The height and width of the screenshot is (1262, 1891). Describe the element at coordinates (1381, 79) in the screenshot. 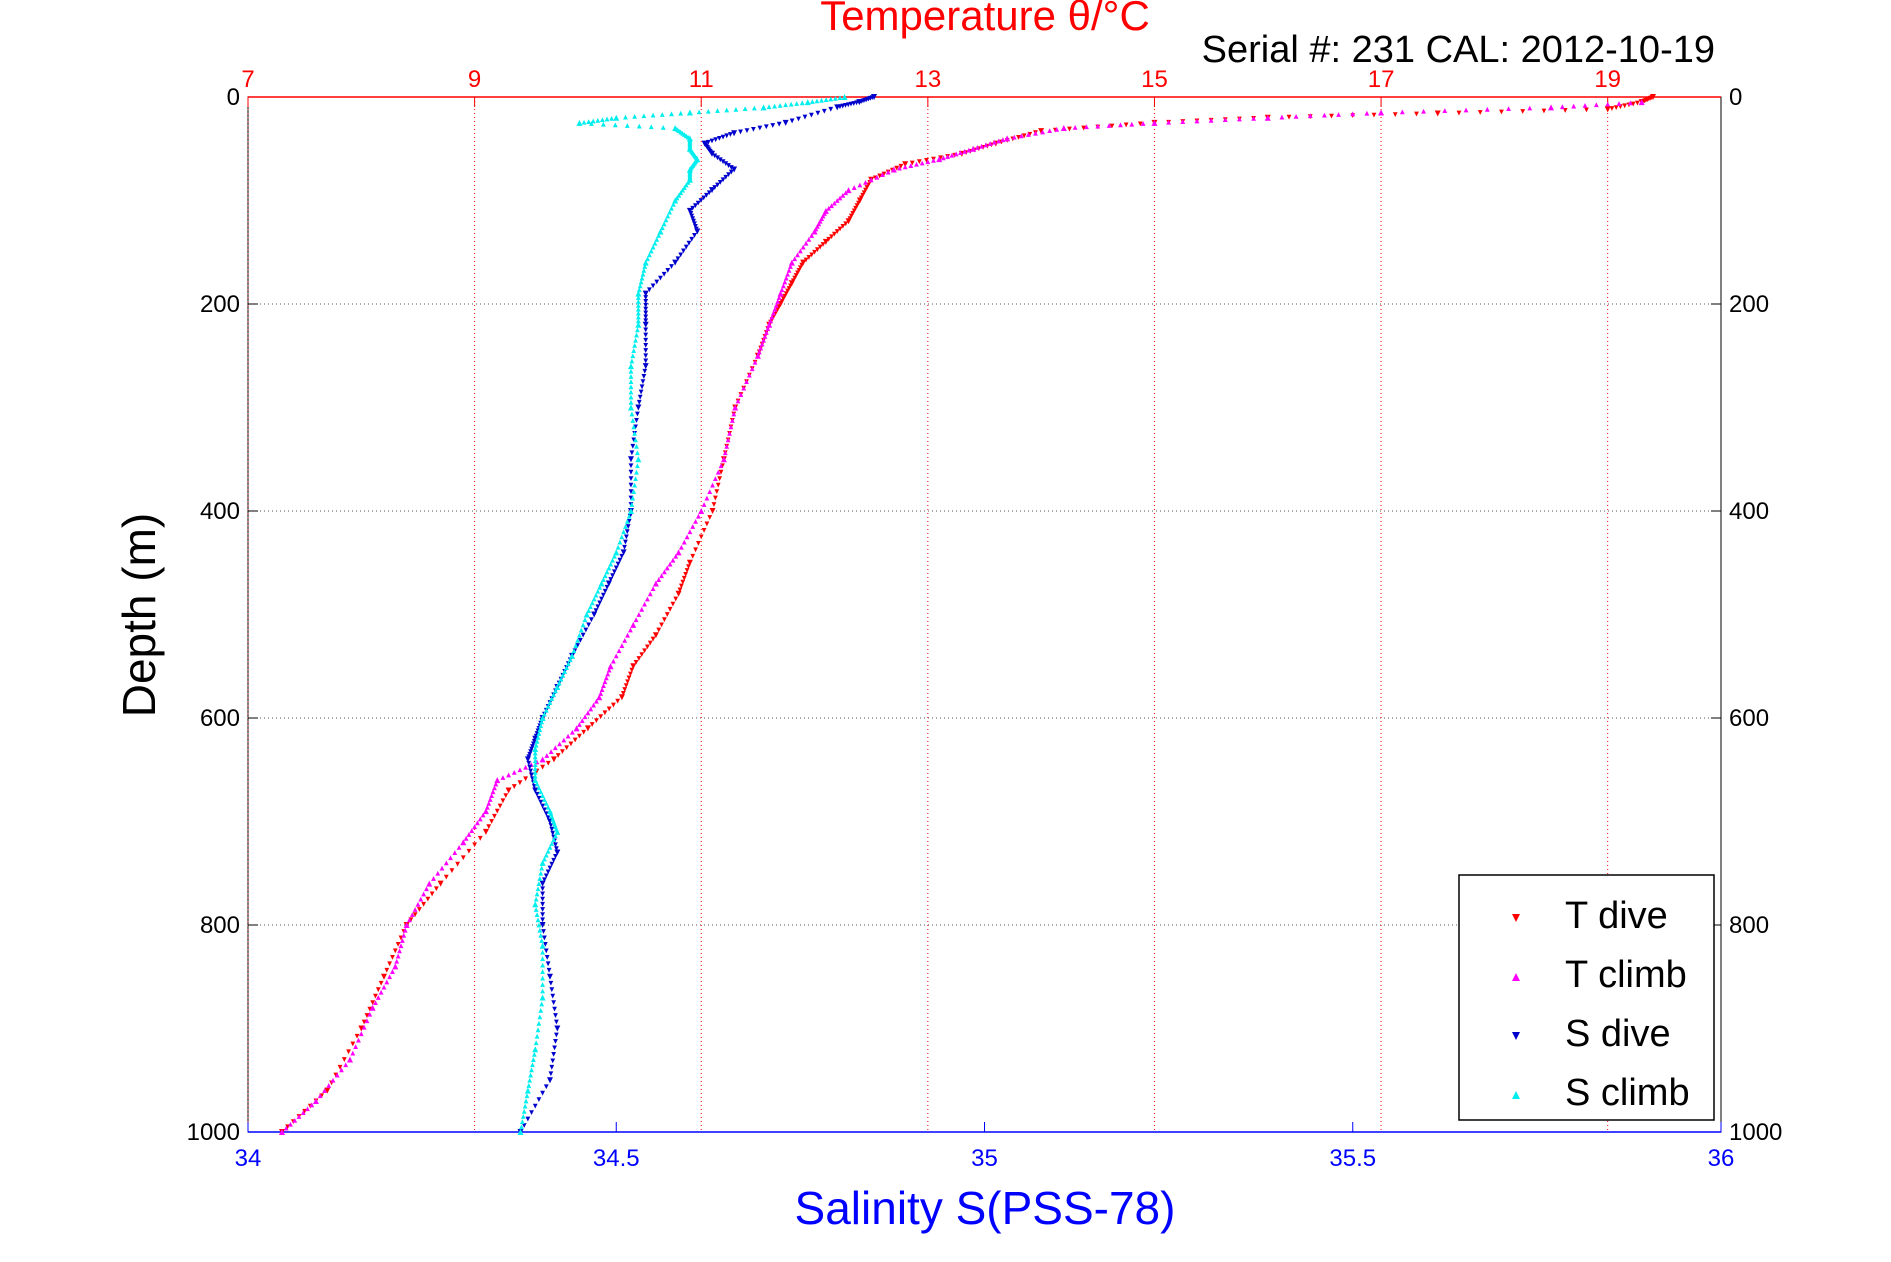

I see `temperature-tick-label: 17` at that location.